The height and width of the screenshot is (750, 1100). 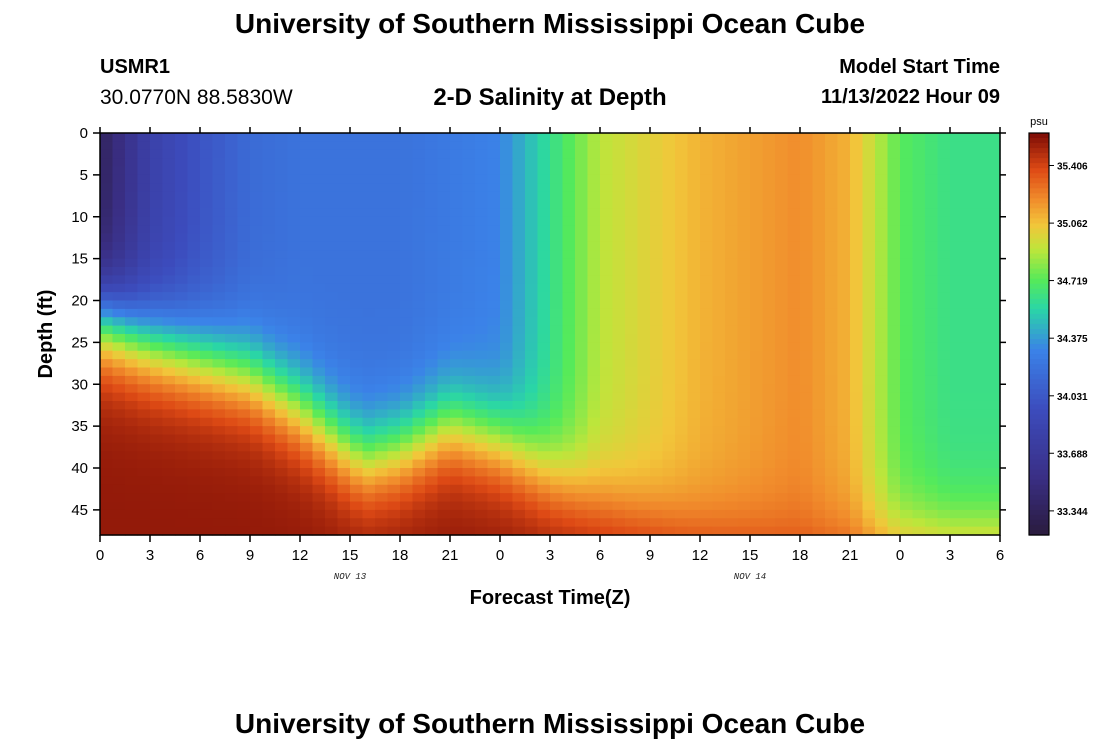 What do you see at coordinates (1039, 334) in the screenshot?
I see `colorbar-frame` at bounding box center [1039, 334].